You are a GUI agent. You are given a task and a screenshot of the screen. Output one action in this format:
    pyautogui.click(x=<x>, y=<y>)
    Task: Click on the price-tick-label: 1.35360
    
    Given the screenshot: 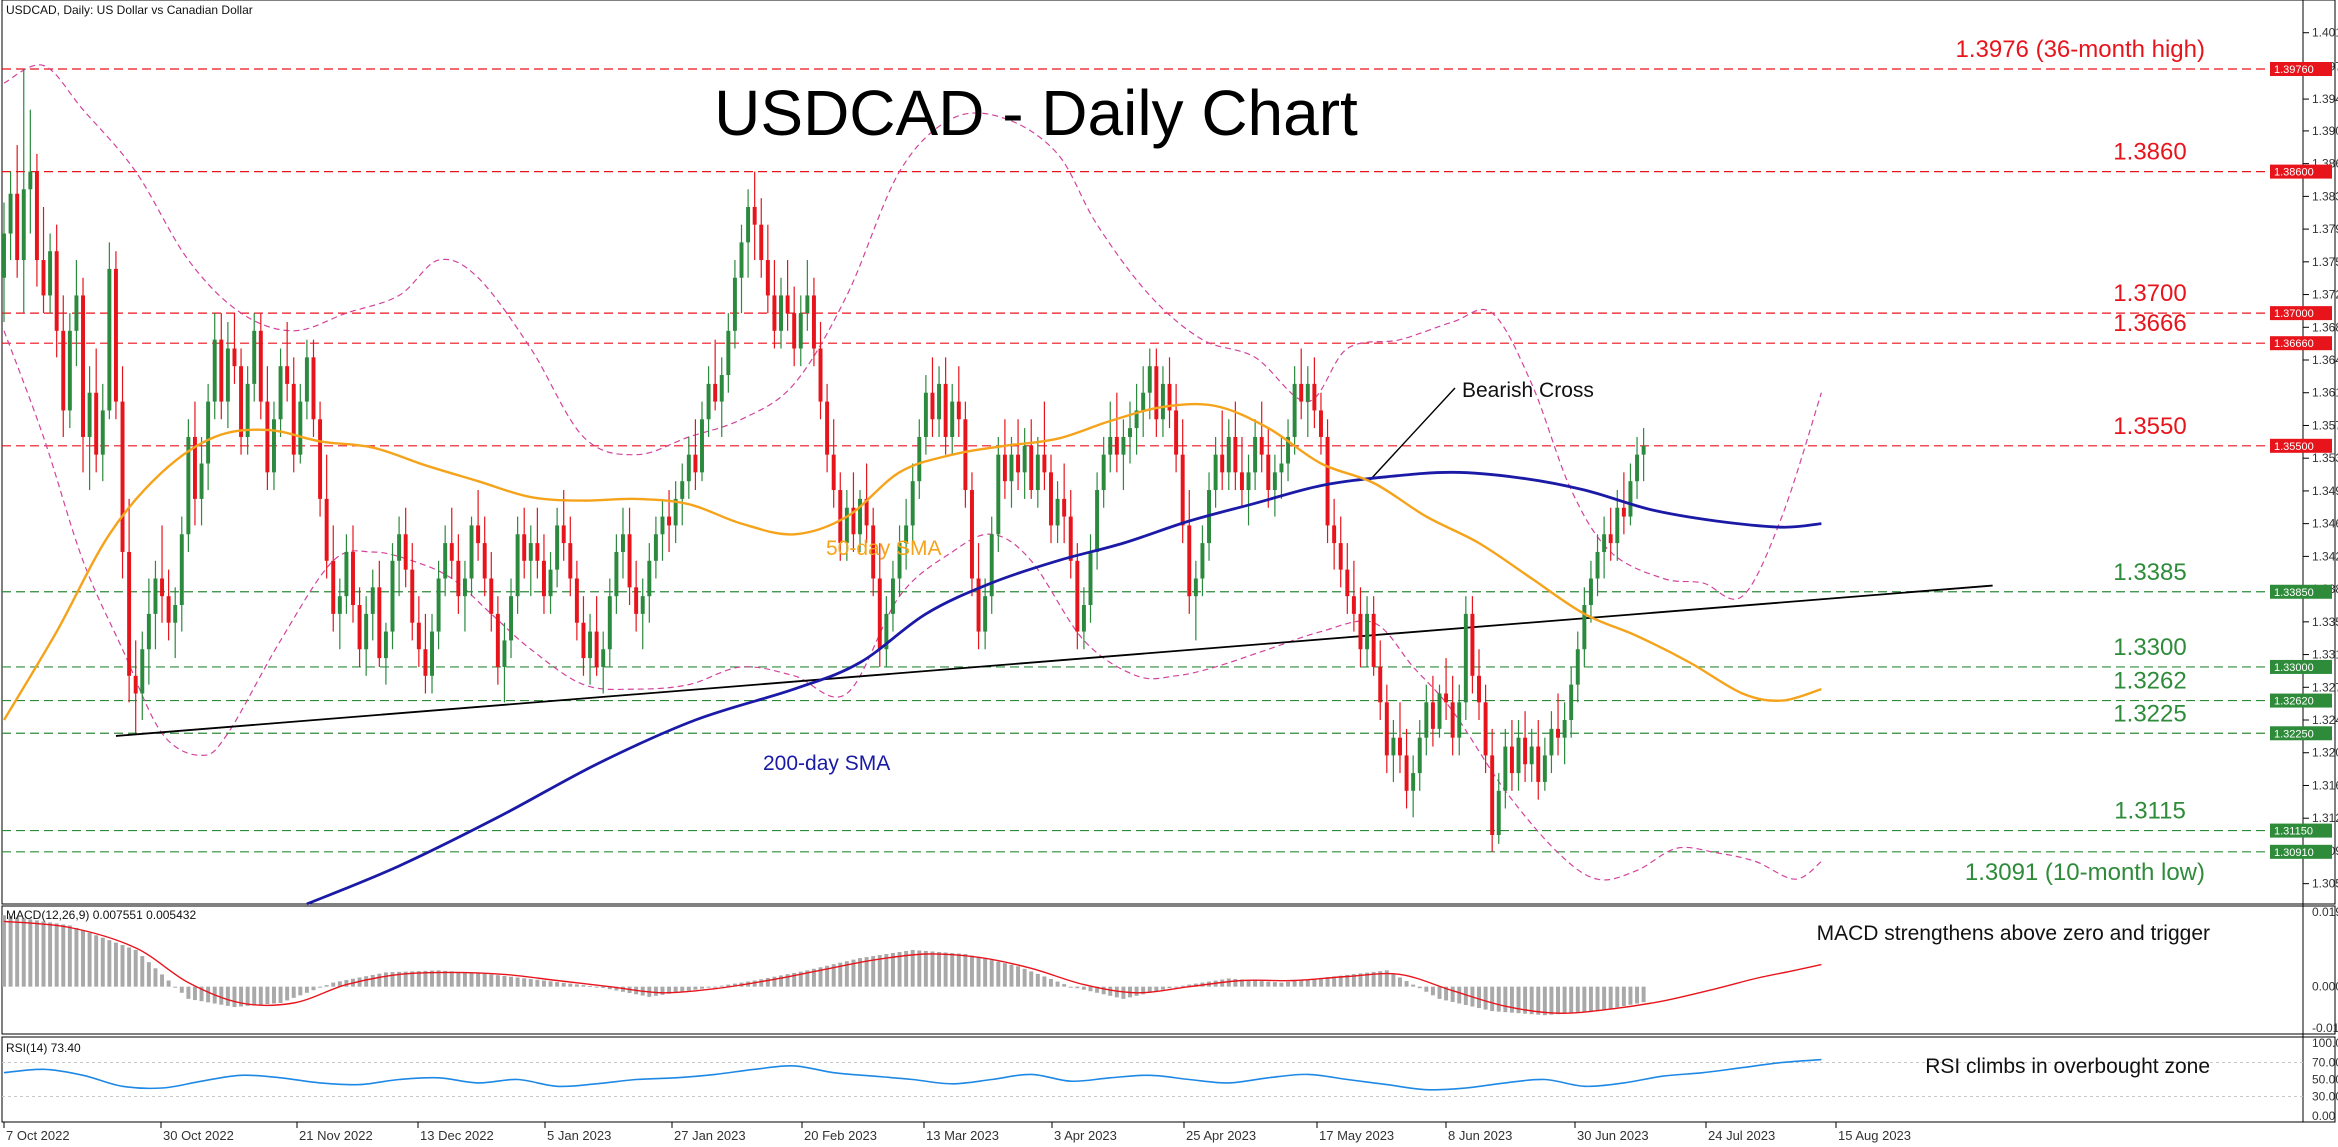 What is the action you would take?
    pyautogui.click(x=2325, y=458)
    